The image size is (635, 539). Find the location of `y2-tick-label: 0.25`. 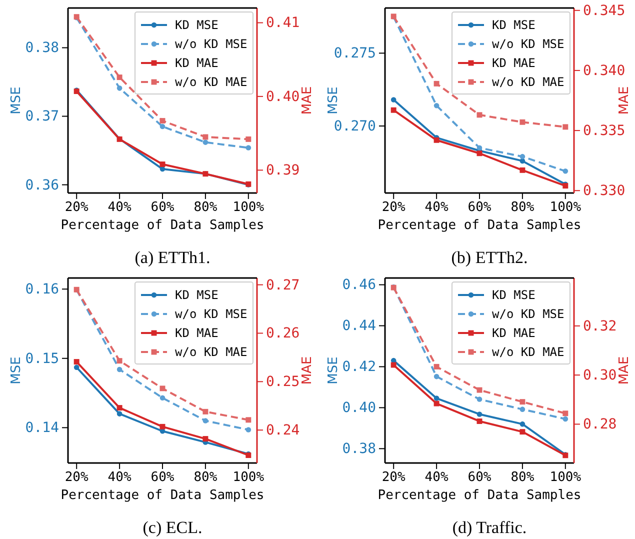

y2-tick-label: 0.25 is located at coordinates (283, 382).